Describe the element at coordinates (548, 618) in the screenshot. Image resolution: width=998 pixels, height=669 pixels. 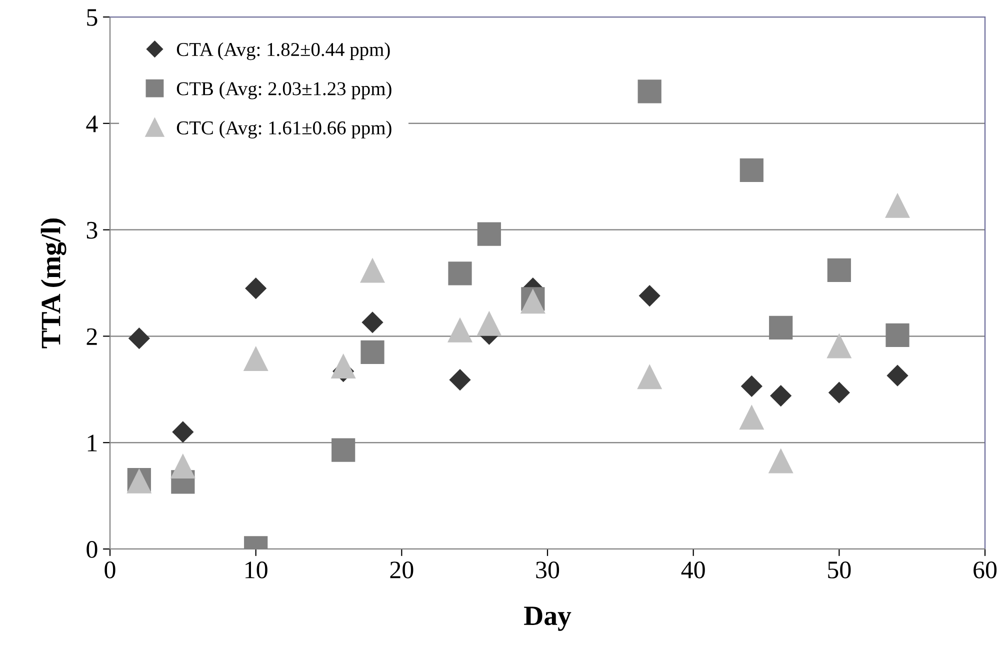
I see `x-axis-title: Day` at that location.